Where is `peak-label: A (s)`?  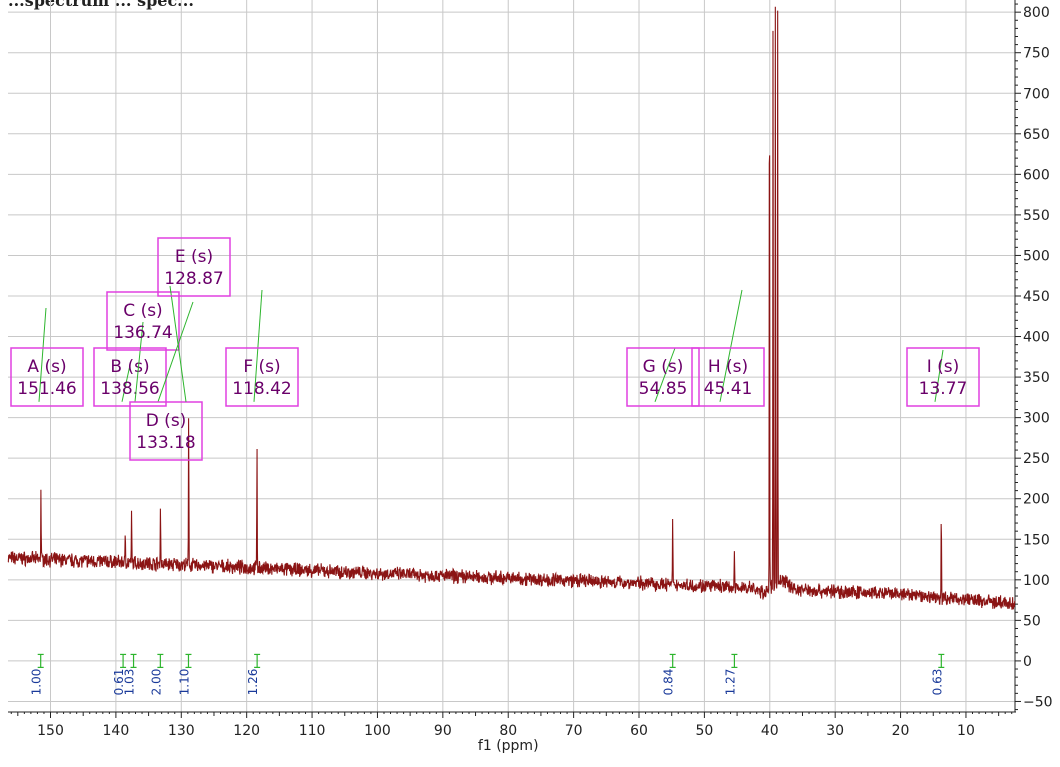 peak-label: A (s) is located at coordinates (46, 367).